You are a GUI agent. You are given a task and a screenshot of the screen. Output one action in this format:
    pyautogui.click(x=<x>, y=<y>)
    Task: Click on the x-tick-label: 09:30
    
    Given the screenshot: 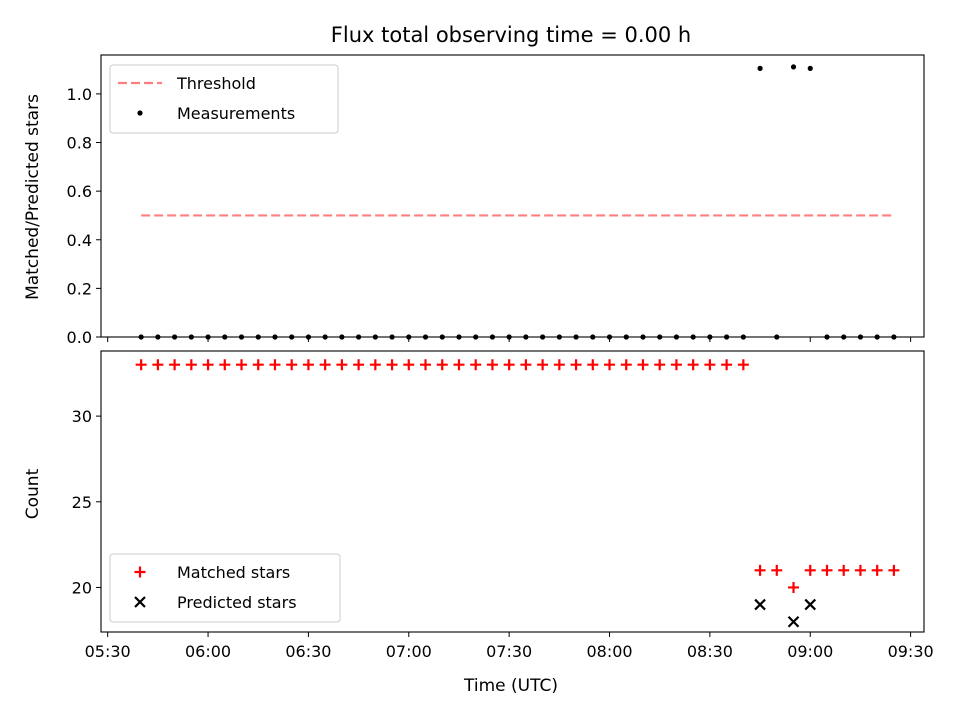 What is the action you would take?
    pyautogui.click(x=911, y=651)
    